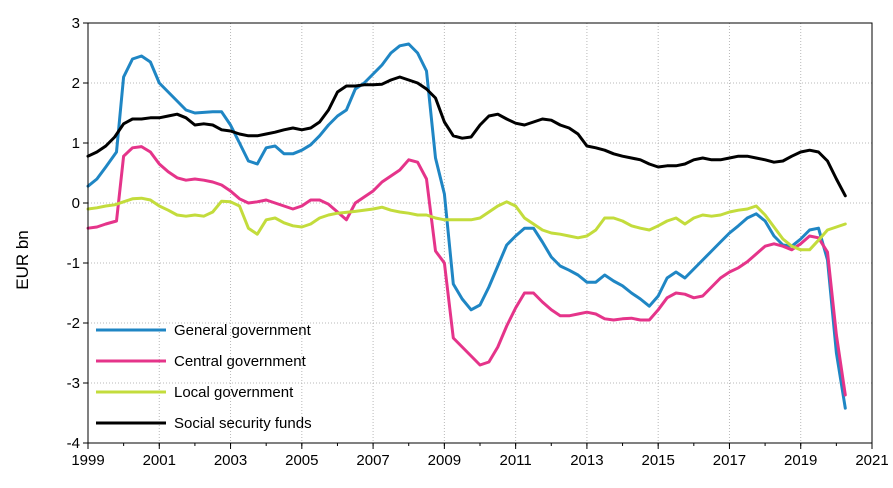  I want to click on y-tick-label: 2, so click(76, 83).